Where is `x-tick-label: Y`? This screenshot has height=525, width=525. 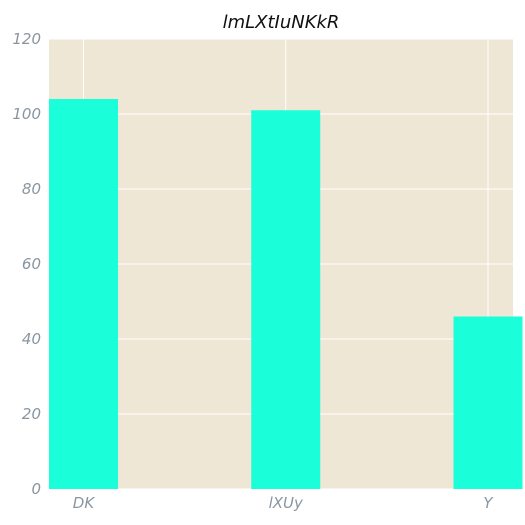 x-tick-label: Y is located at coordinates (488, 503).